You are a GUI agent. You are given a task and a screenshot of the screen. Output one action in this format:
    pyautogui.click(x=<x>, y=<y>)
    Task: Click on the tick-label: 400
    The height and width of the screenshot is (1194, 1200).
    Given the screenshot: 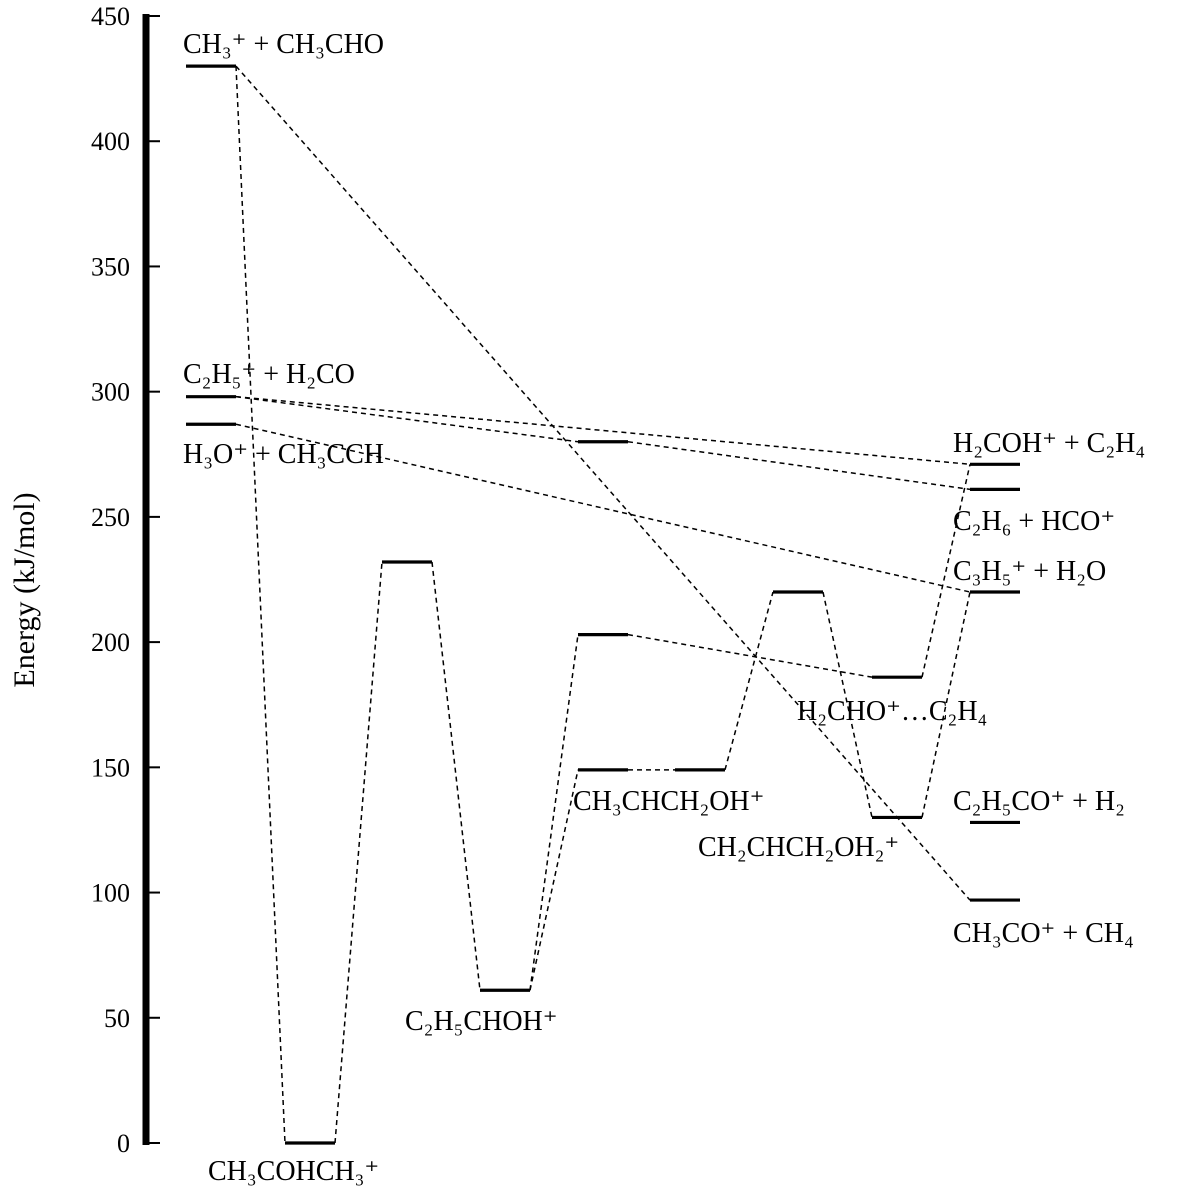 What is the action you would take?
    pyautogui.click(x=110, y=141)
    